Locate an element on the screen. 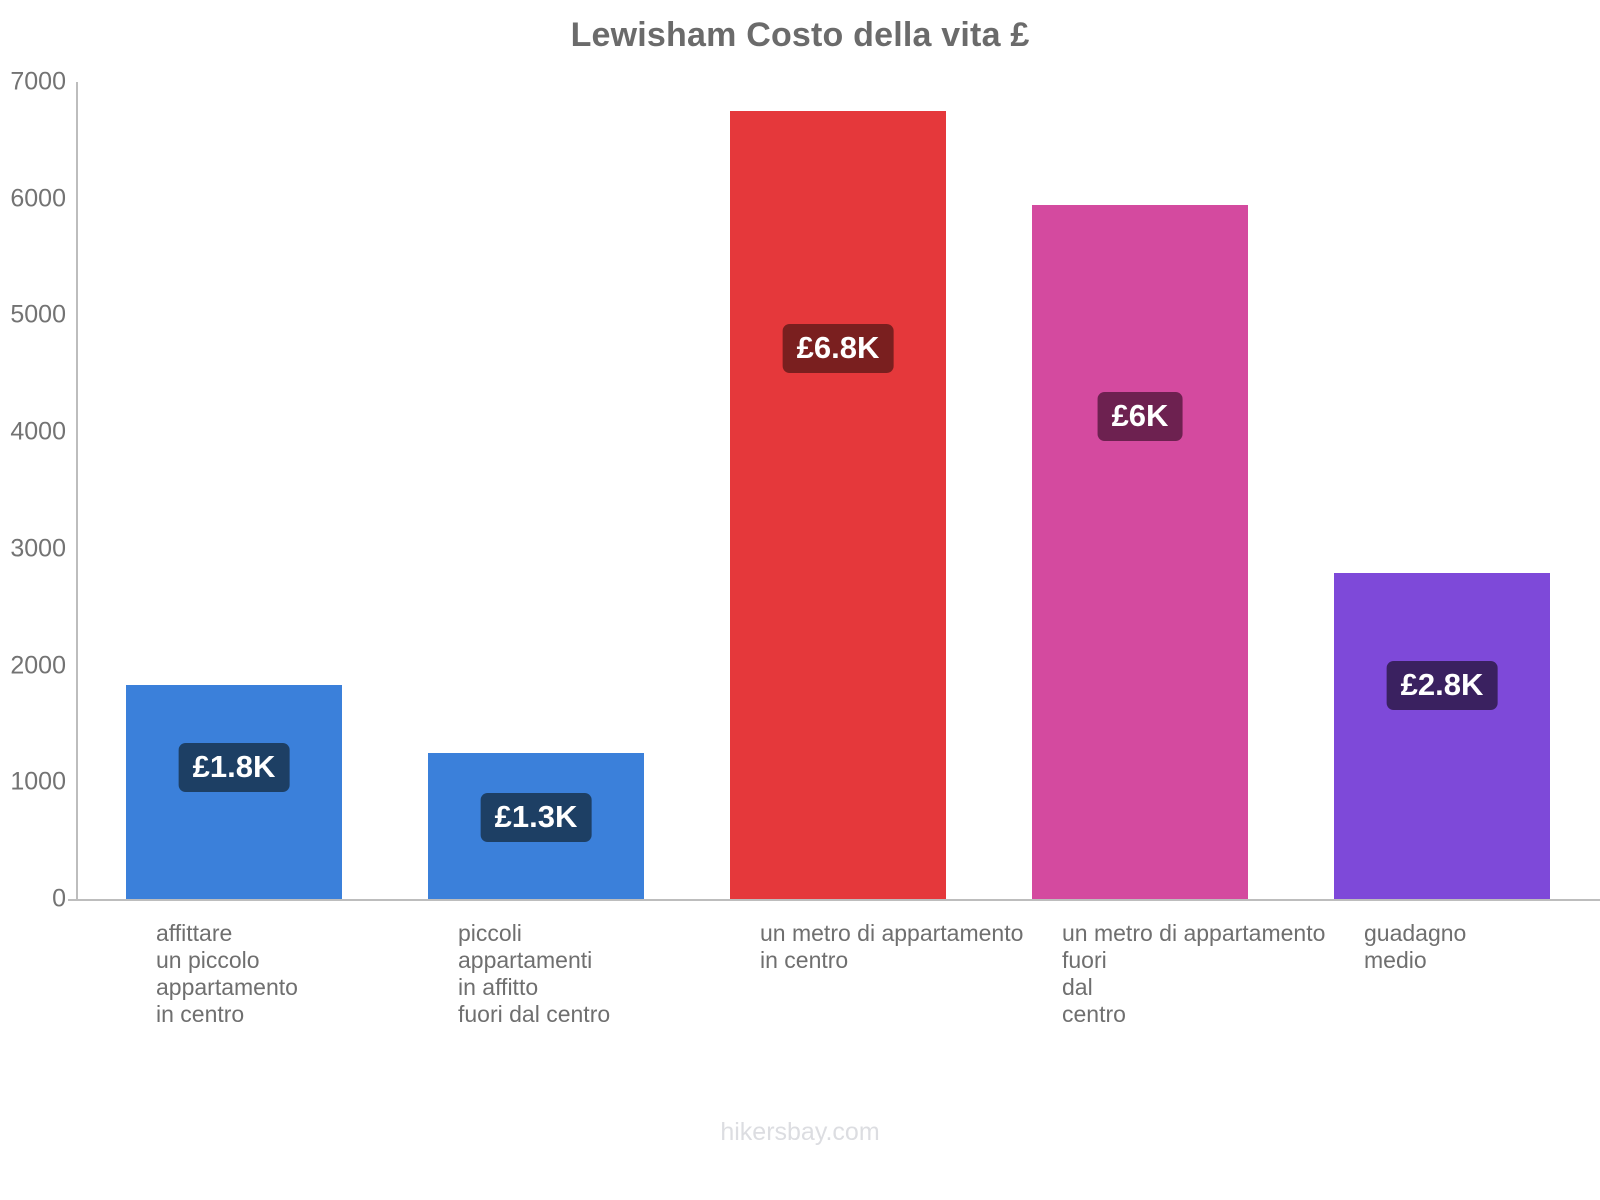  bar: £1.3K is located at coordinates (536, 826).